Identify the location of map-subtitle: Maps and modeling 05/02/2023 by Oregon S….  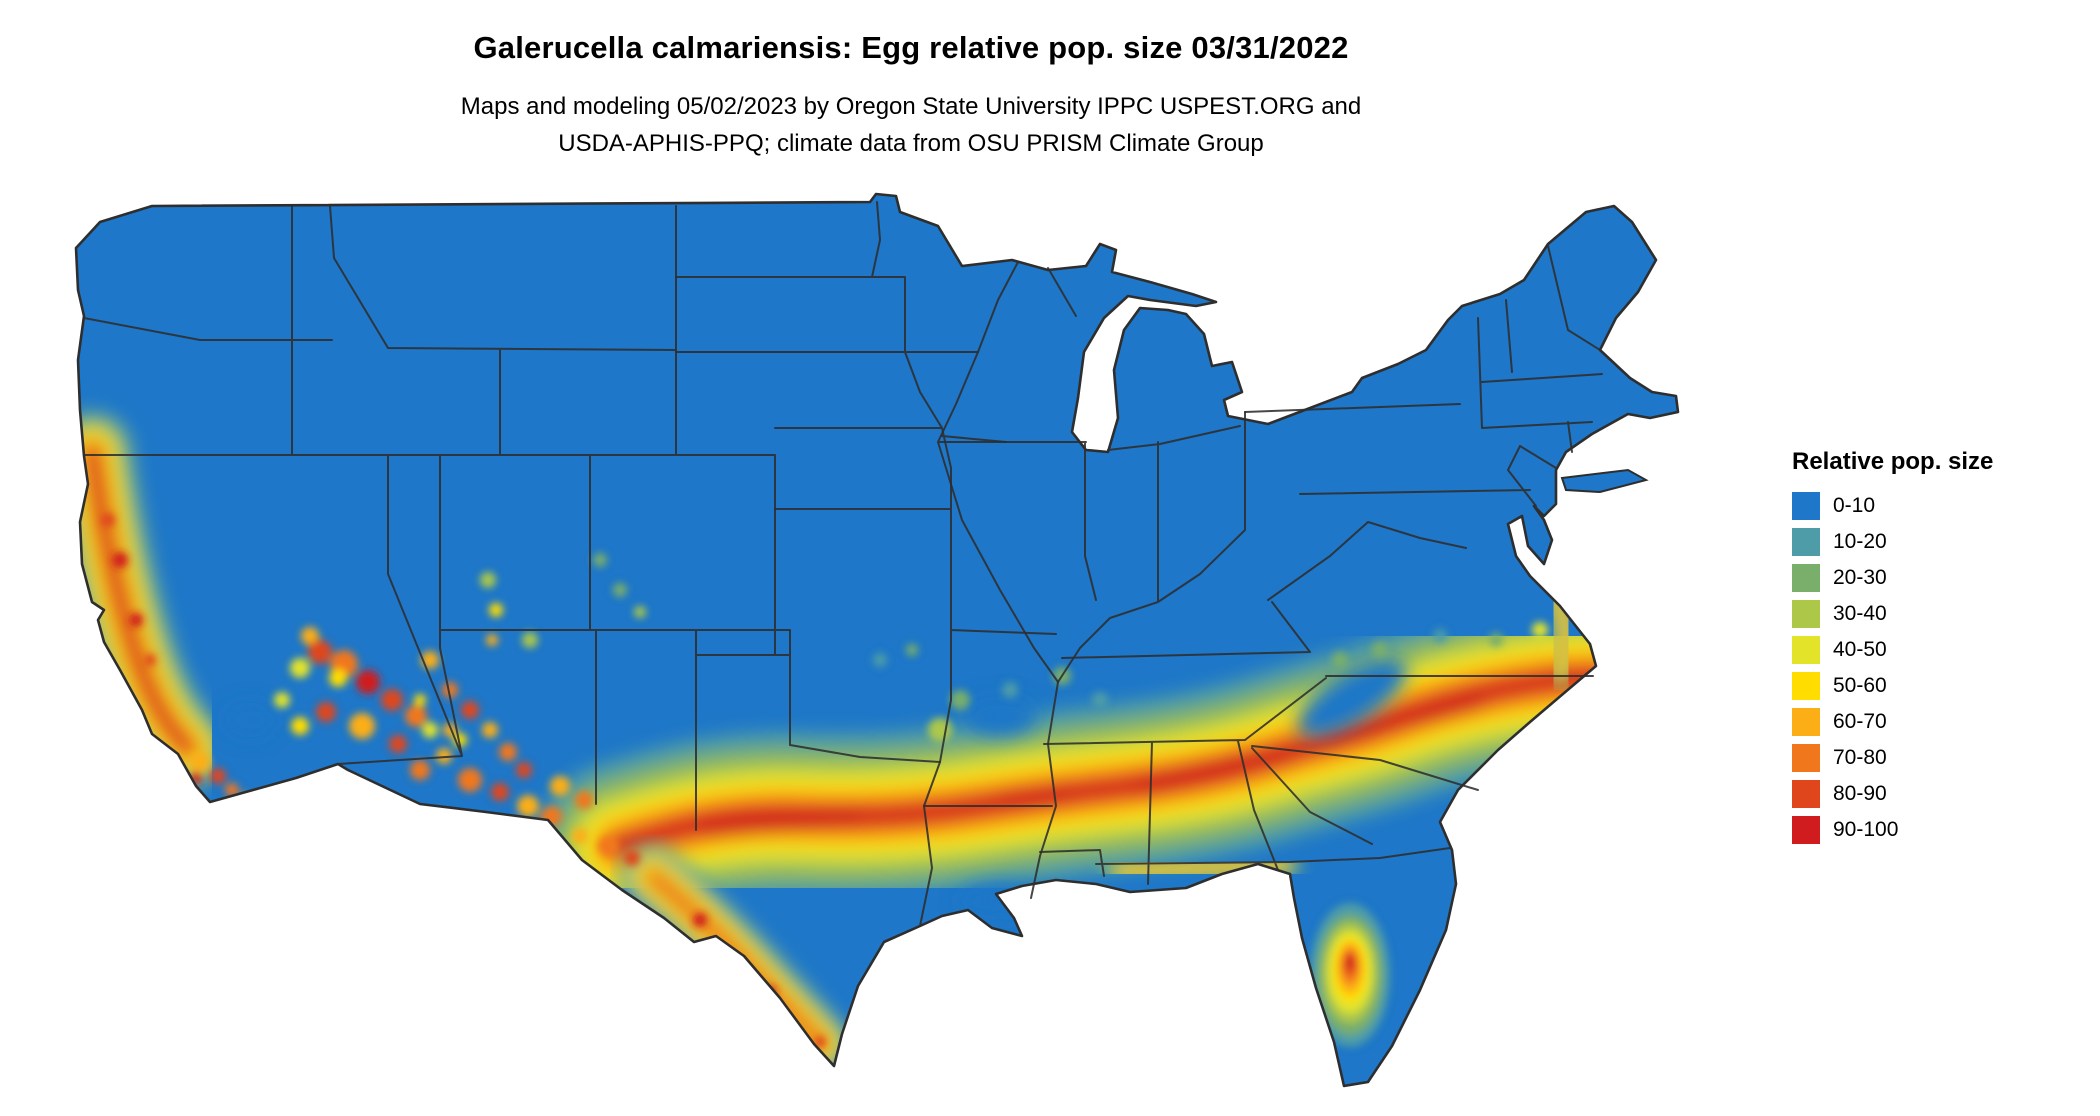
(911, 125).